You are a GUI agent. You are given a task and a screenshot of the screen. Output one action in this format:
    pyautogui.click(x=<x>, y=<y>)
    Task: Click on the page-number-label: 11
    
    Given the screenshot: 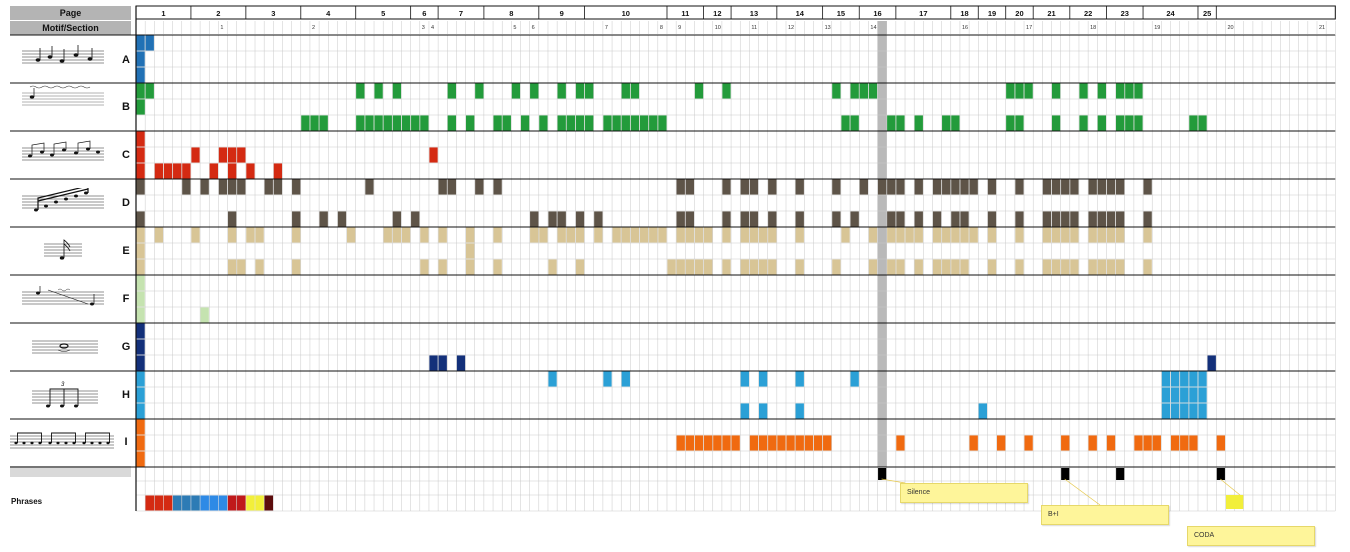 What is the action you would take?
    pyautogui.click(x=685, y=13)
    